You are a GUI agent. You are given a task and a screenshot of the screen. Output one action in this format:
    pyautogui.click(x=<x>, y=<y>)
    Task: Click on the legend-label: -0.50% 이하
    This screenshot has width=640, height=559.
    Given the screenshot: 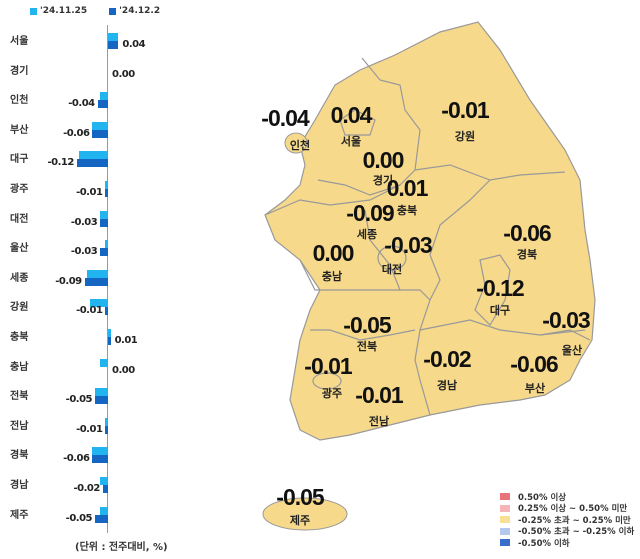 What is the action you would take?
    pyautogui.click(x=544, y=543)
    